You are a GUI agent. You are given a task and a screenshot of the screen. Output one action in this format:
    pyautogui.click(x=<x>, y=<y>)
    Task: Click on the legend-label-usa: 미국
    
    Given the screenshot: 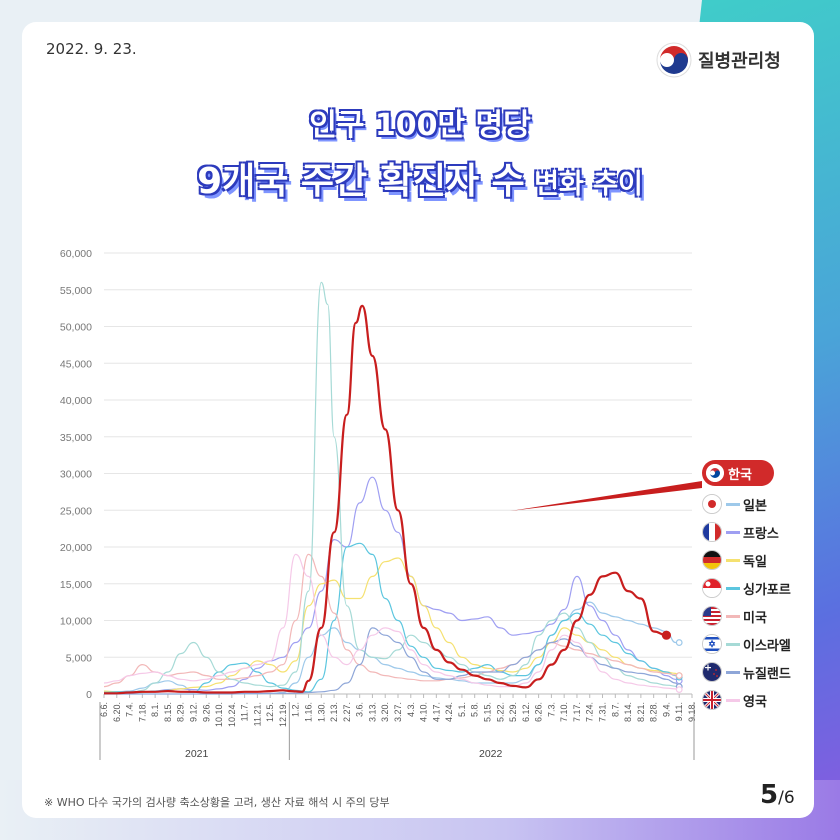 What is the action you would take?
    pyautogui.click(x=755, y=618)
    